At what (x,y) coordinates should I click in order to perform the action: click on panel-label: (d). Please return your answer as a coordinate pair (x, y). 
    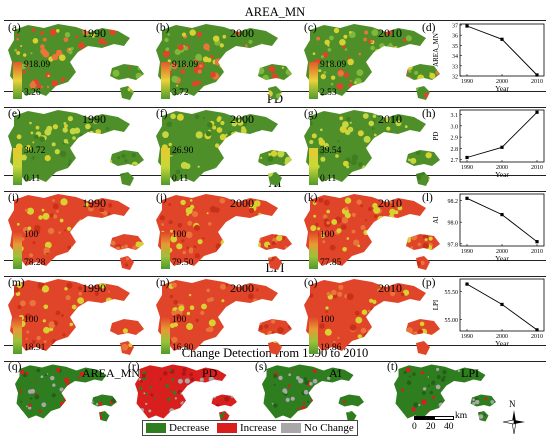
    Looking at the image, I should click on (429, 28).